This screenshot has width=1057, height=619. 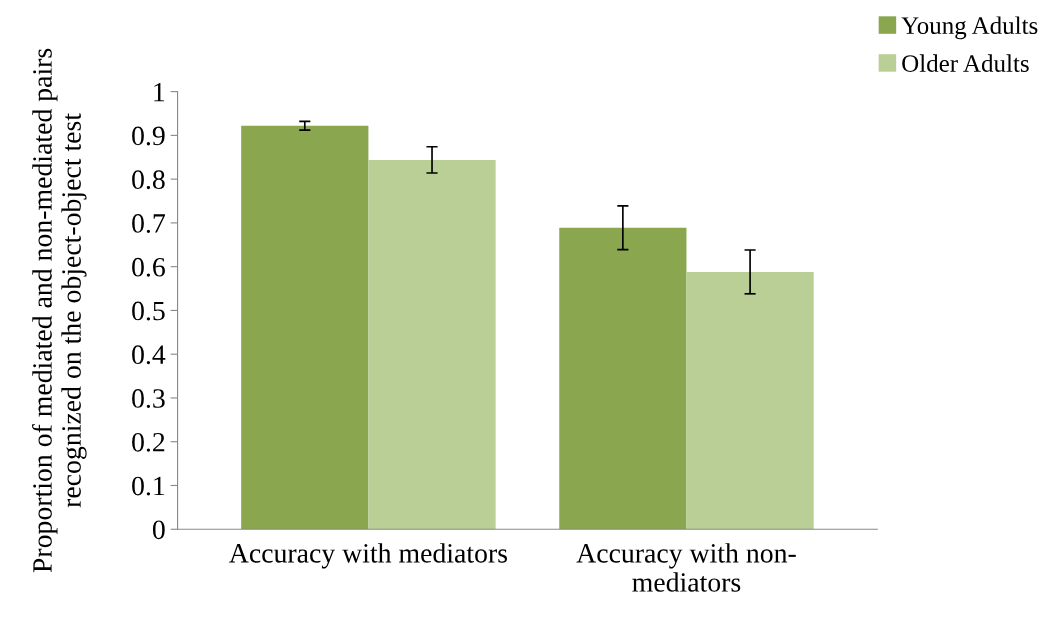 I want to click on legend-label: Older Adults, so click(x=965, y=63).